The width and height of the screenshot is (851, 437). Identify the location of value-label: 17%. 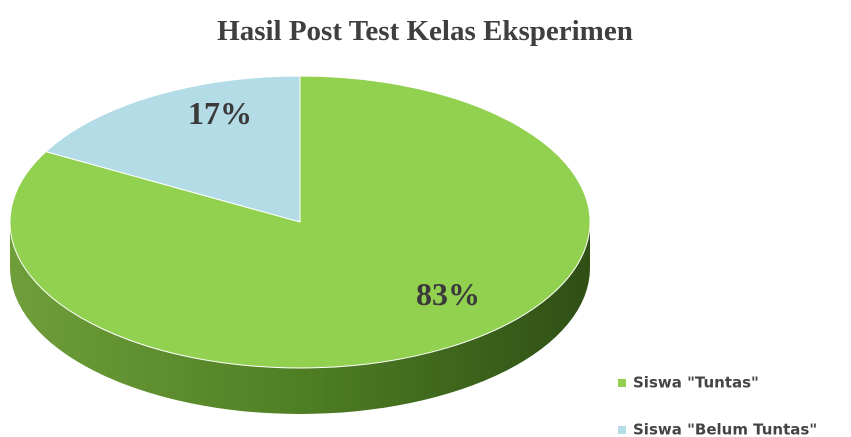
(220, 113).